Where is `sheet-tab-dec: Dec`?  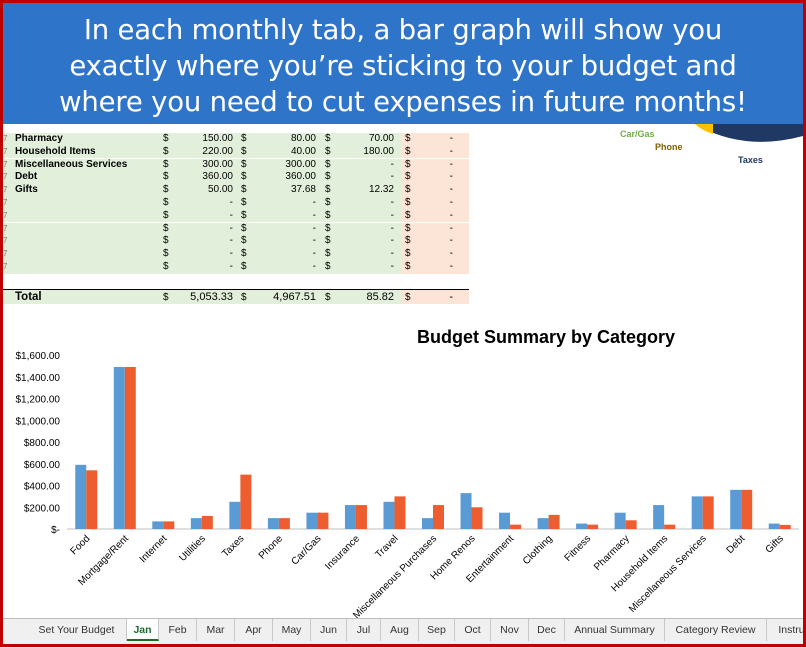
sheet-tab-dec: Dec is located at coordinates (547, 630).